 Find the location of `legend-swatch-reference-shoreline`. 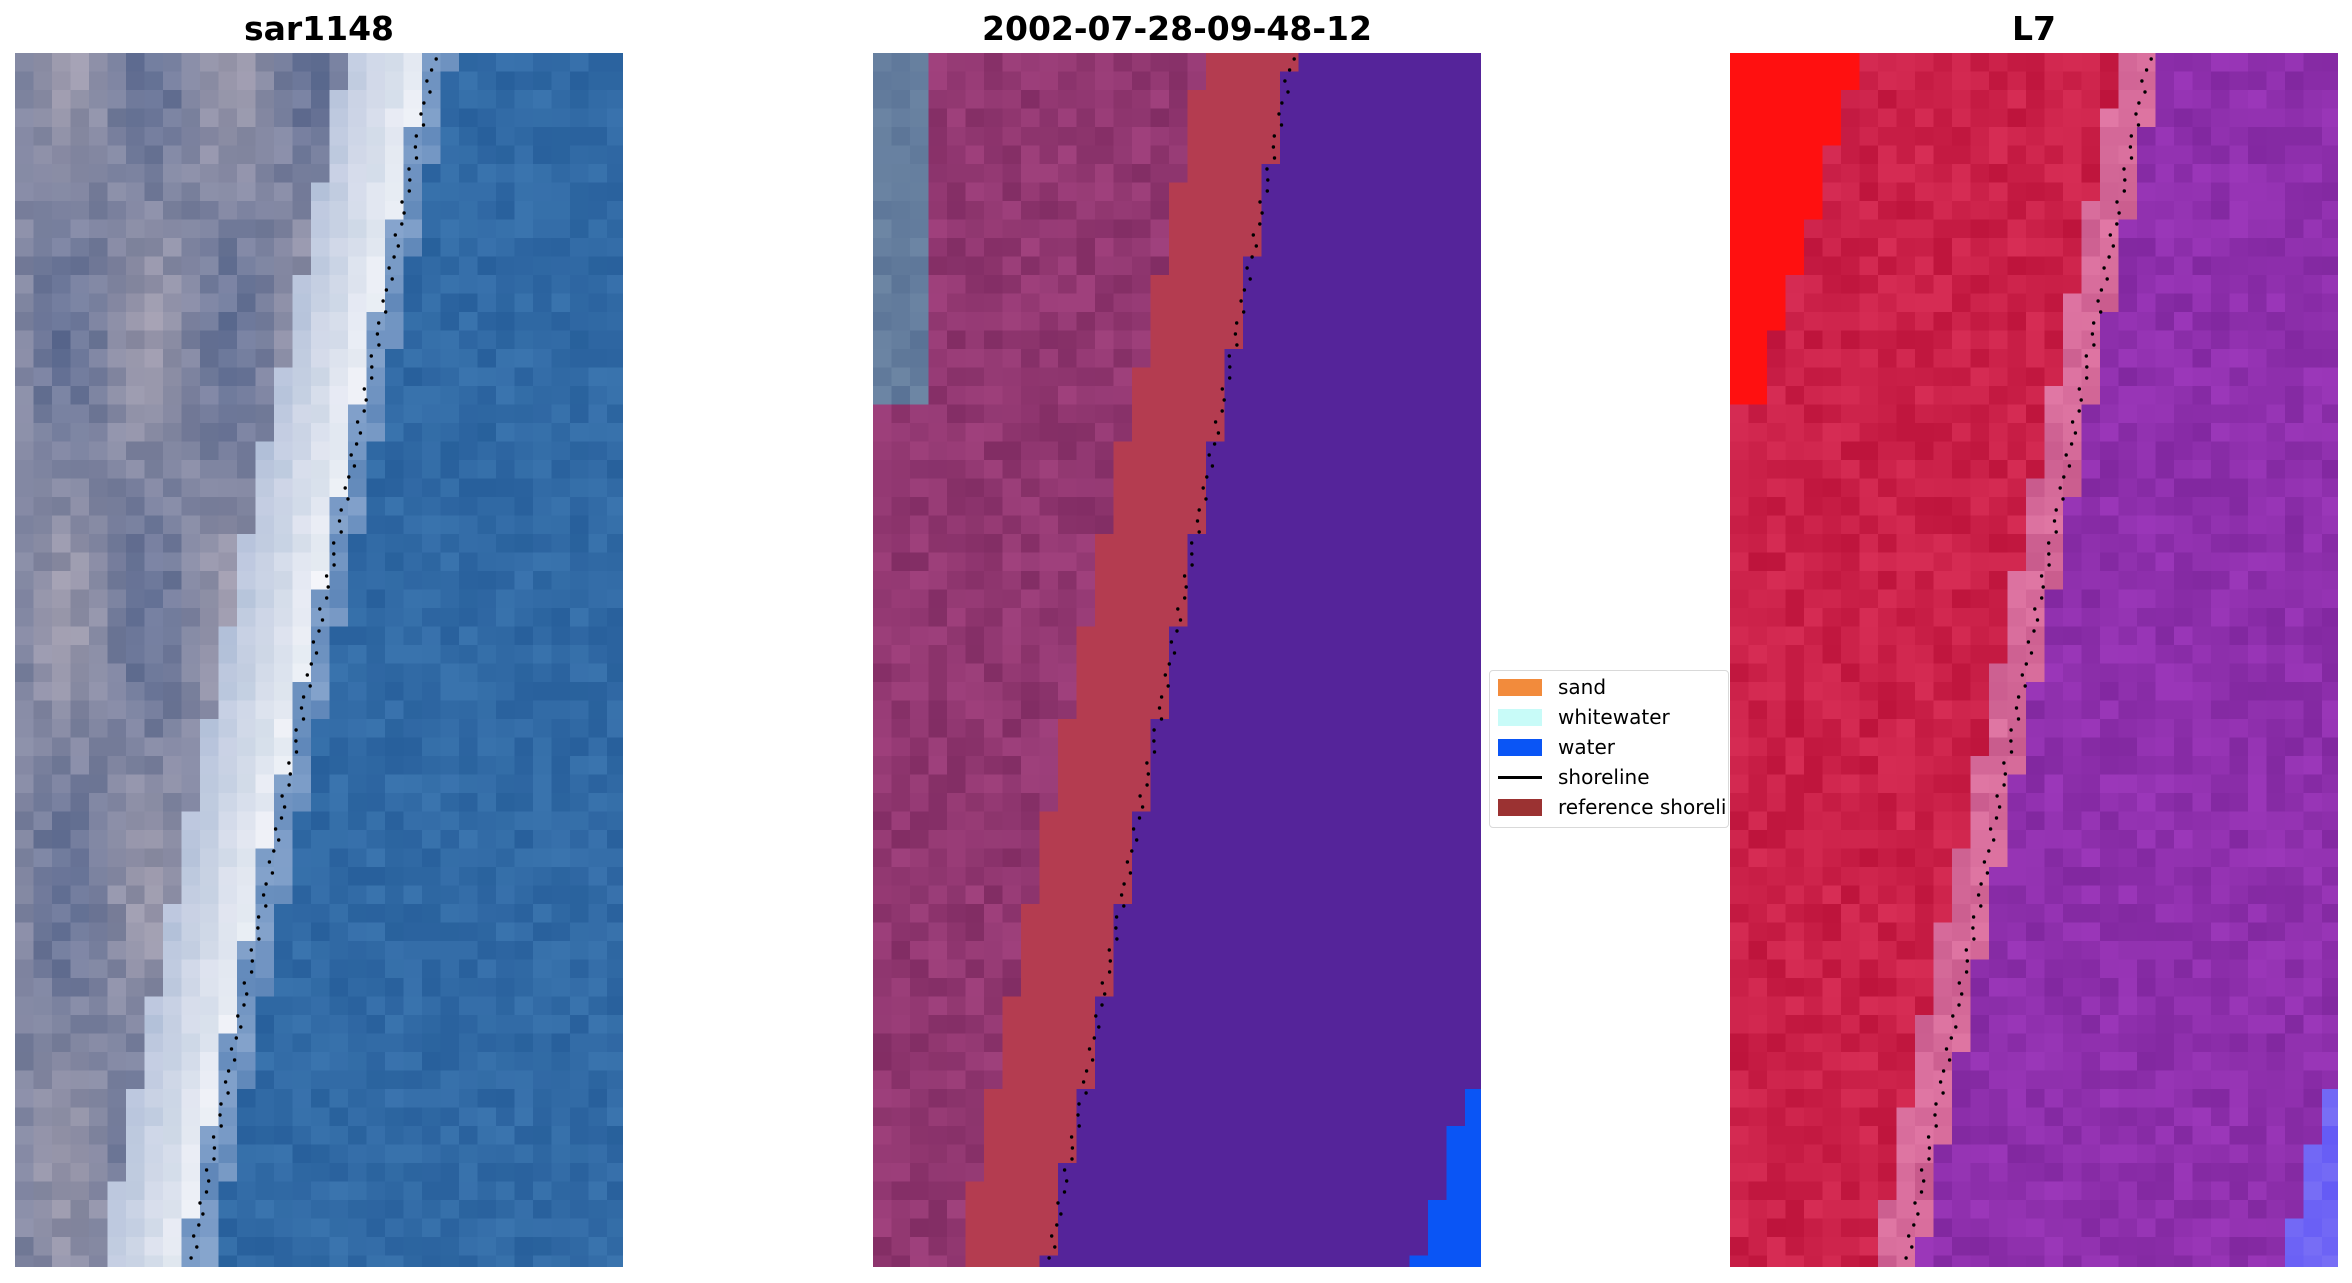

legend-swatch-reference-shoreline is located at coordinates (1520, 807).